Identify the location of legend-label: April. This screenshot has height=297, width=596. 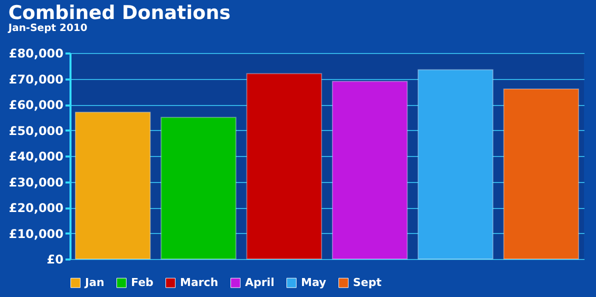
(259, 282).